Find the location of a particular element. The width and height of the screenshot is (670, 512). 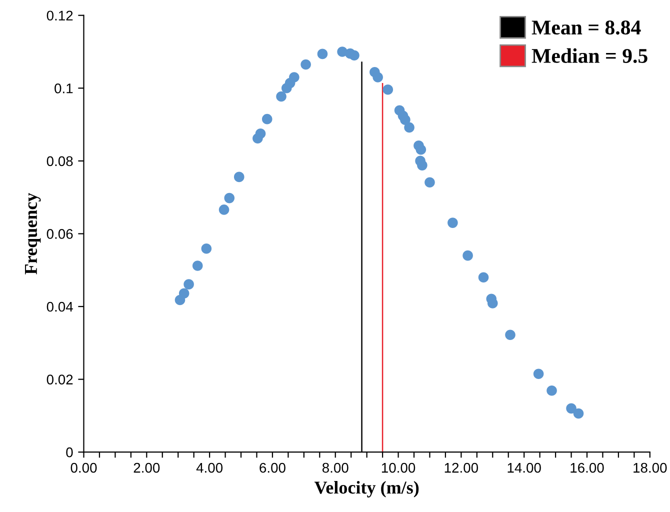

x-tick-label: 4.00 is located at coordinates (209, 467).